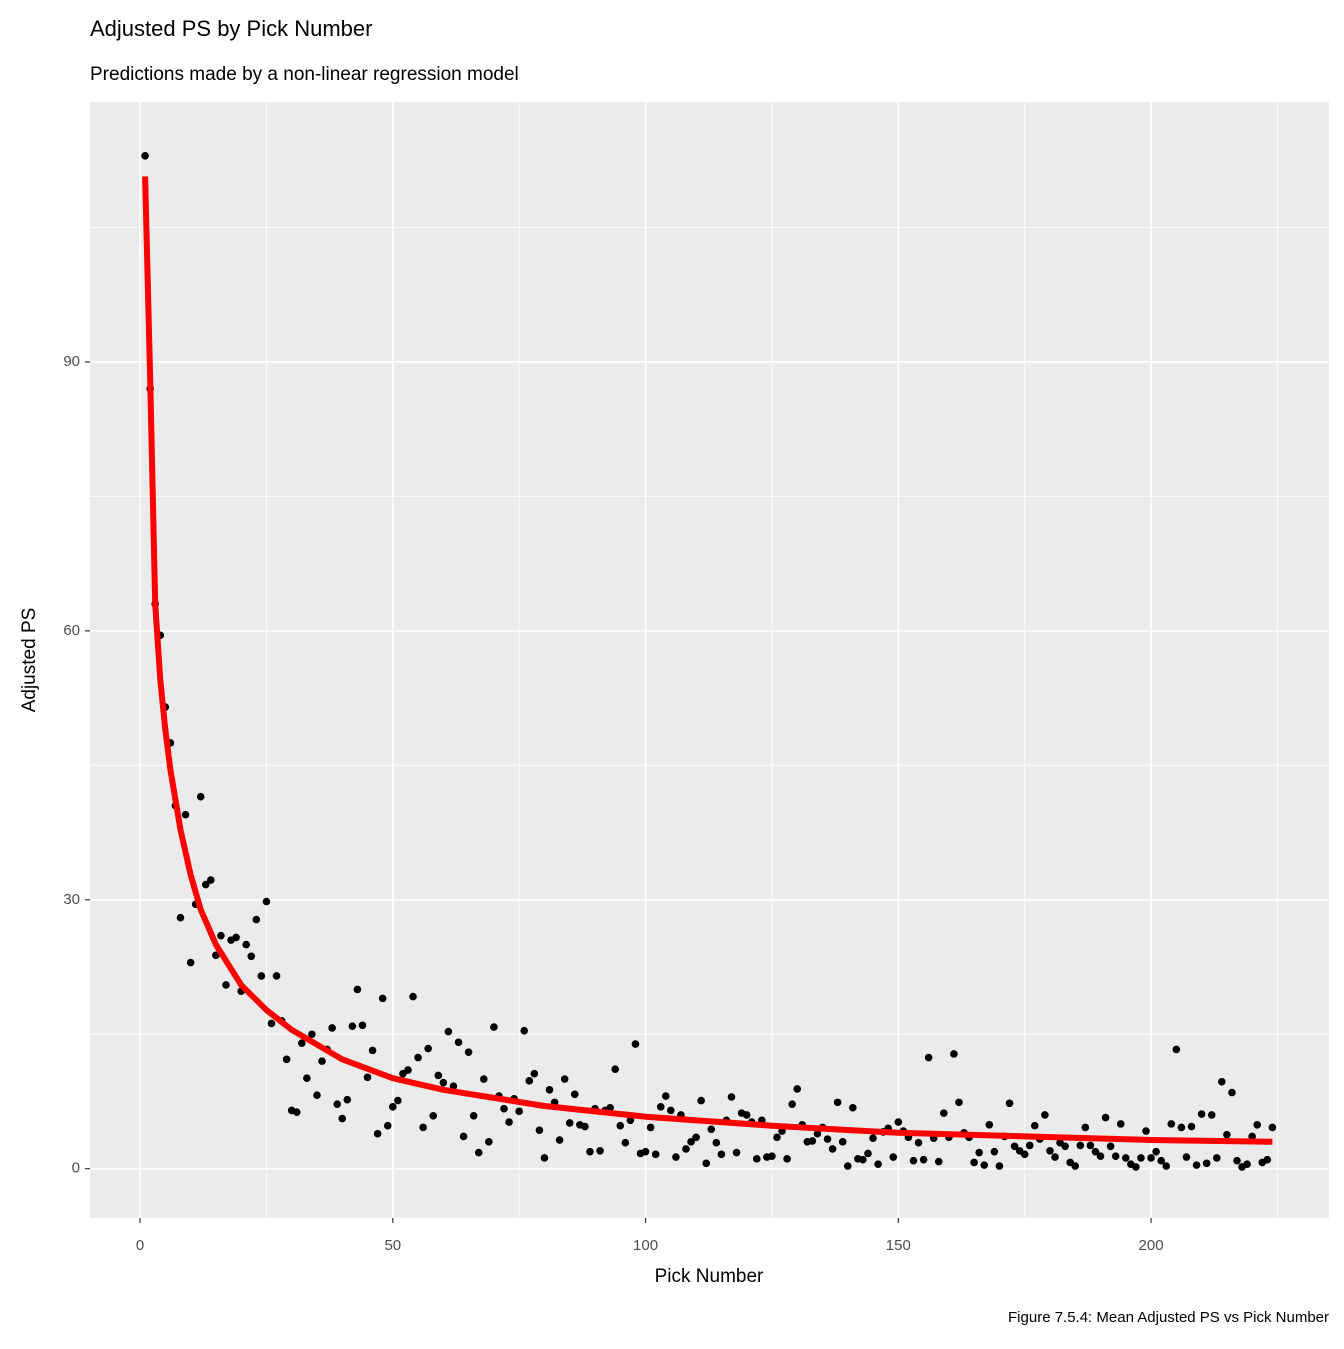 The height and width of the screenshot is (1349, 1344). I want to click on y-tick-label: 90, so click(71, 361).